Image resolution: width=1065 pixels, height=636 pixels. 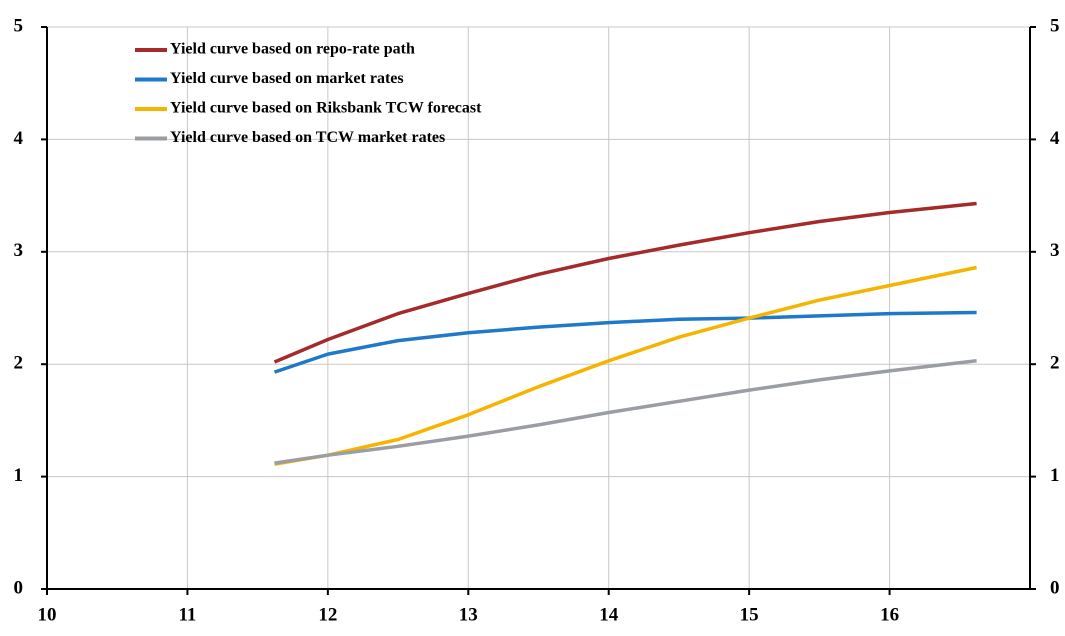 I want to click on x-tick-label: 16, so click(x=889, y=614).